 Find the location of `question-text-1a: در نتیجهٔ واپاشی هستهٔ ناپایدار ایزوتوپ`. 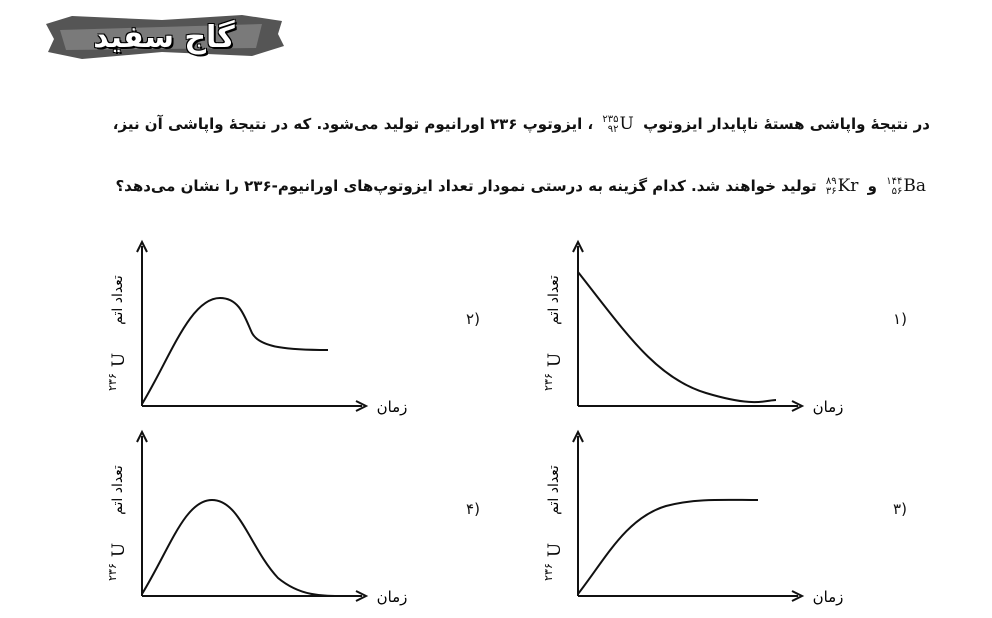

question-text-1a: در نتیجهٔ واپاشی هستهٔ ناپایدار ایزوتوپ is located at coordinates (786, 124).